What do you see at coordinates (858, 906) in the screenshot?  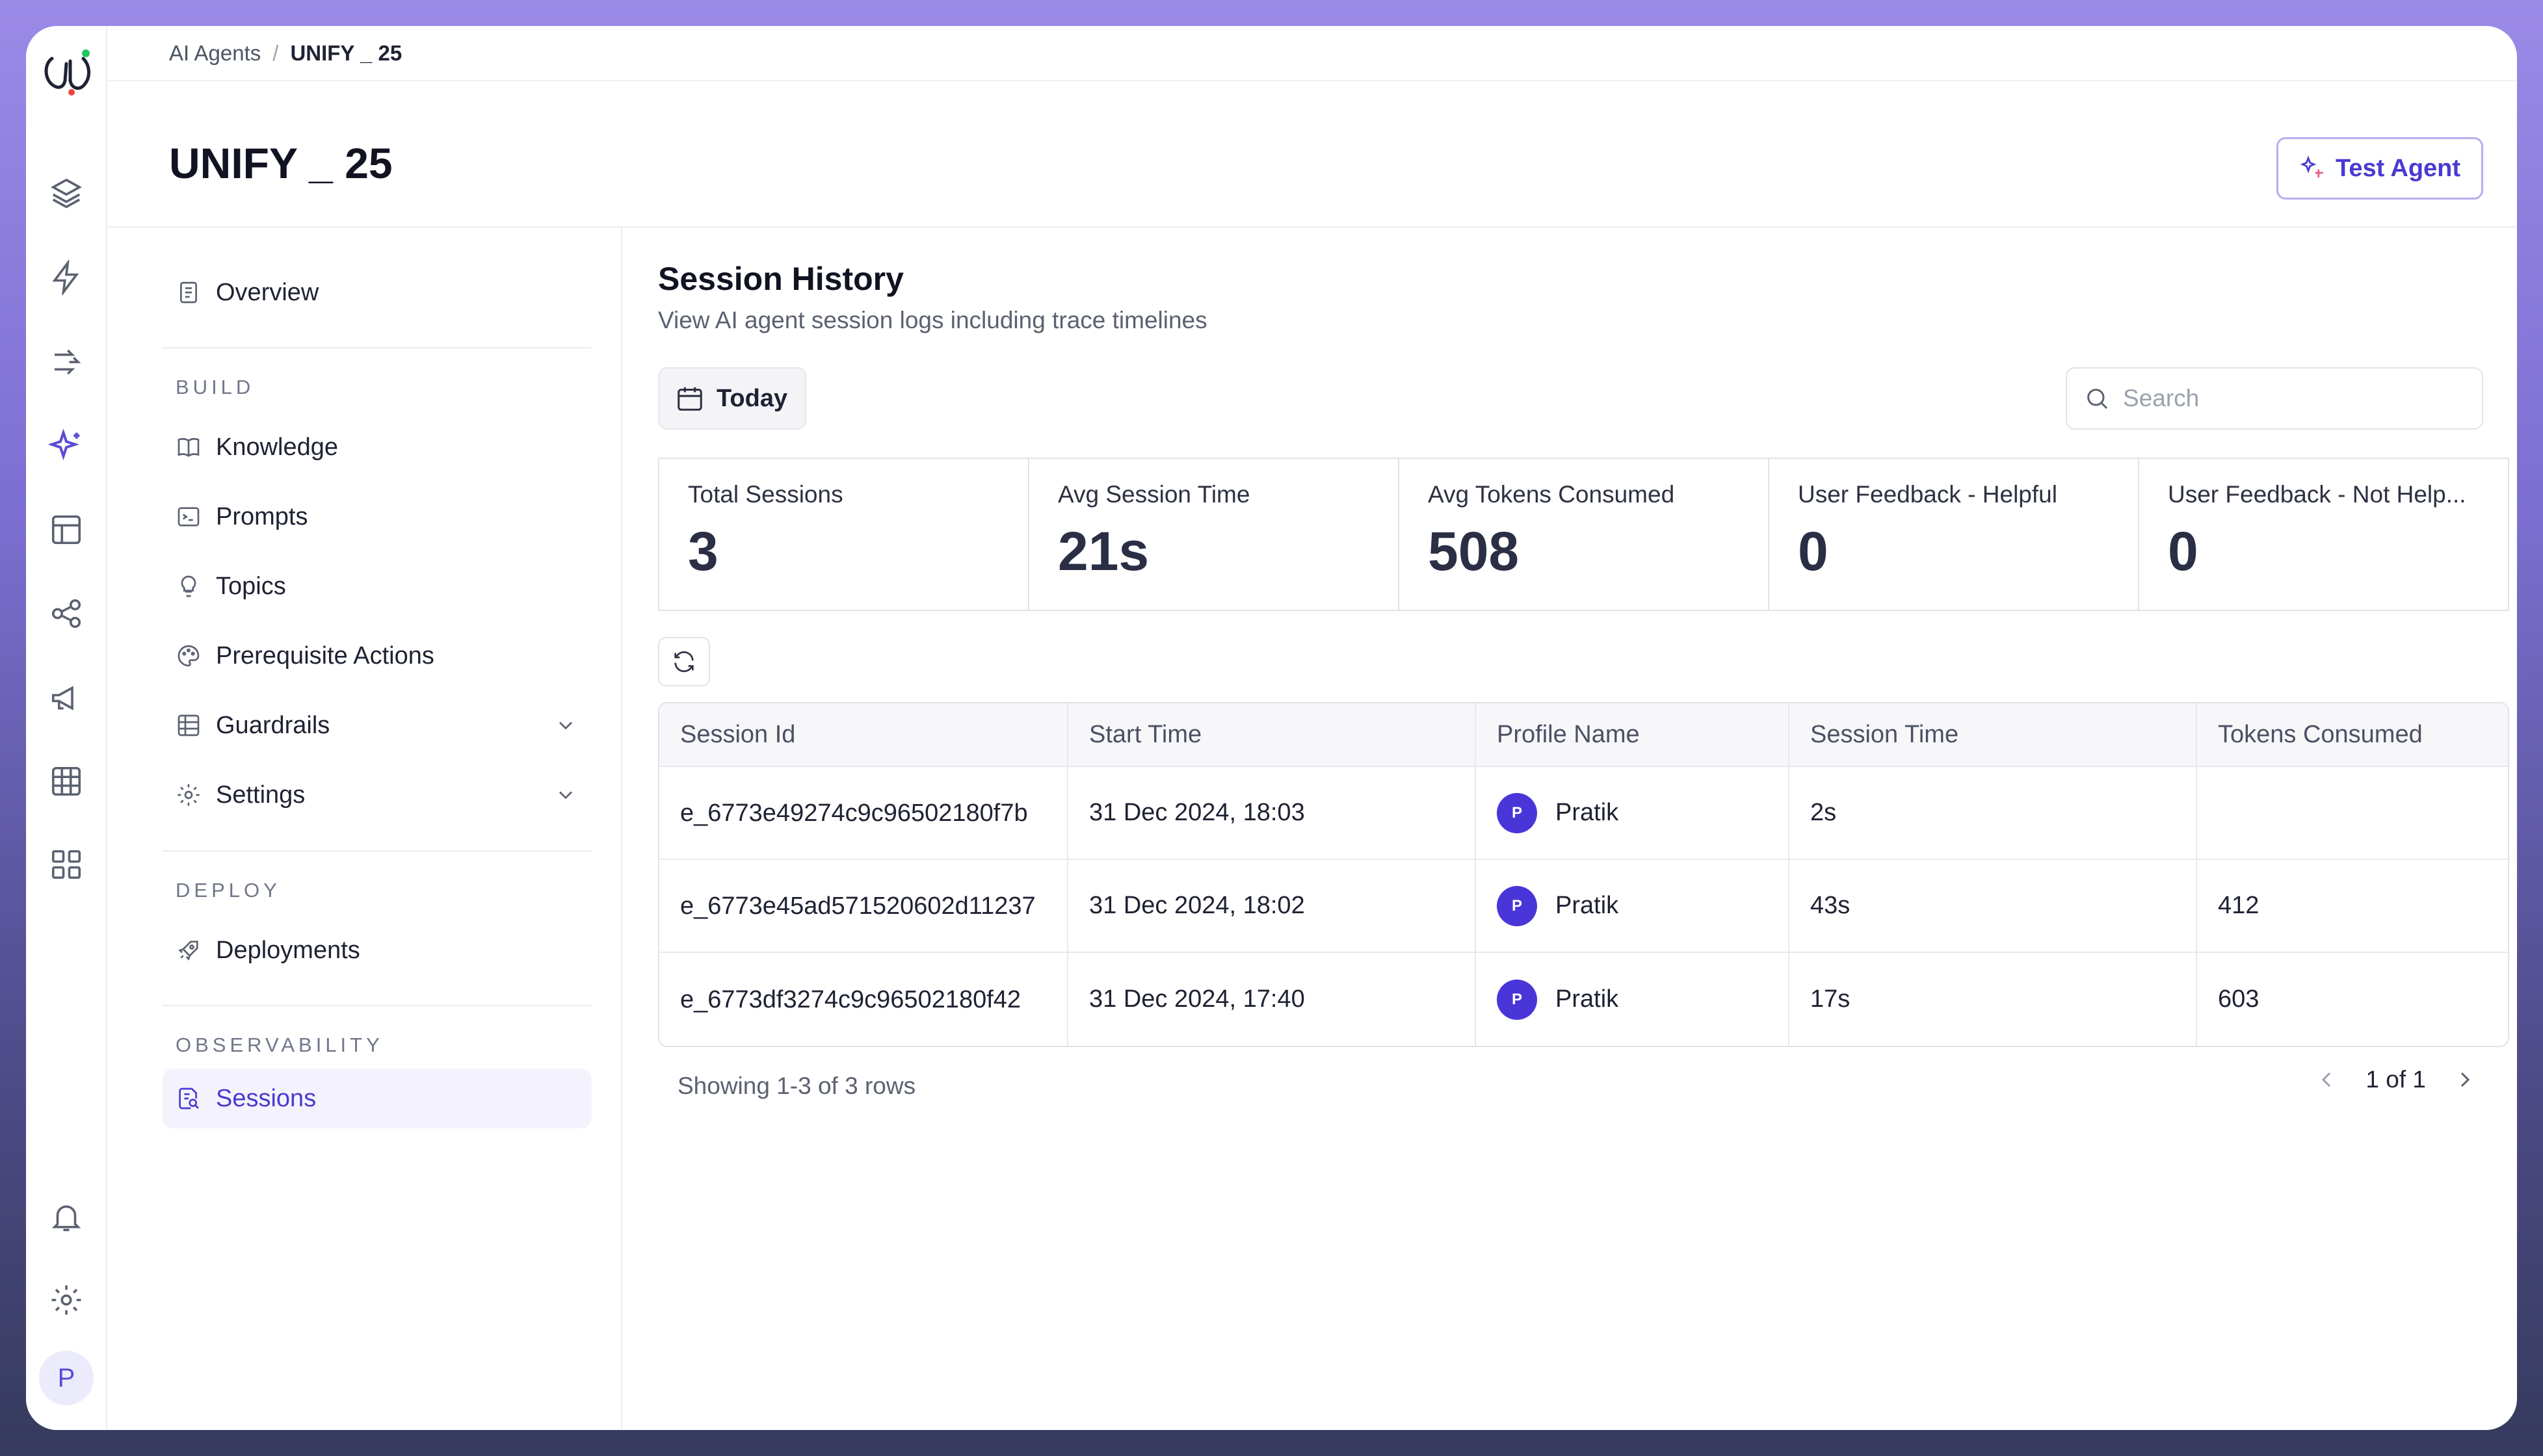 I see `session-id: e_6773e45ad571520602d11237` at bounding box center [858, 906].